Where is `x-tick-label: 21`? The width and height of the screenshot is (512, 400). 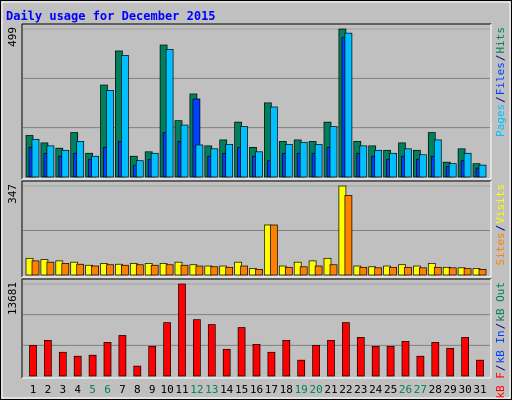
x-tick-label: 21 is located at coordinates (330, 389).